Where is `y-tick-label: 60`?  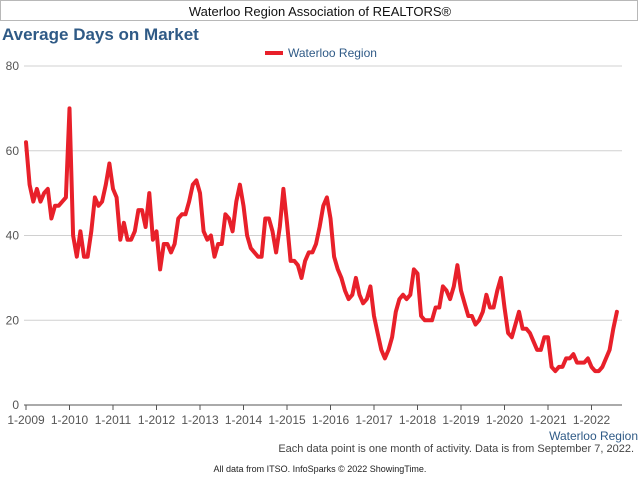 y-tick-label: 60 is located at coordinates (13, 151).